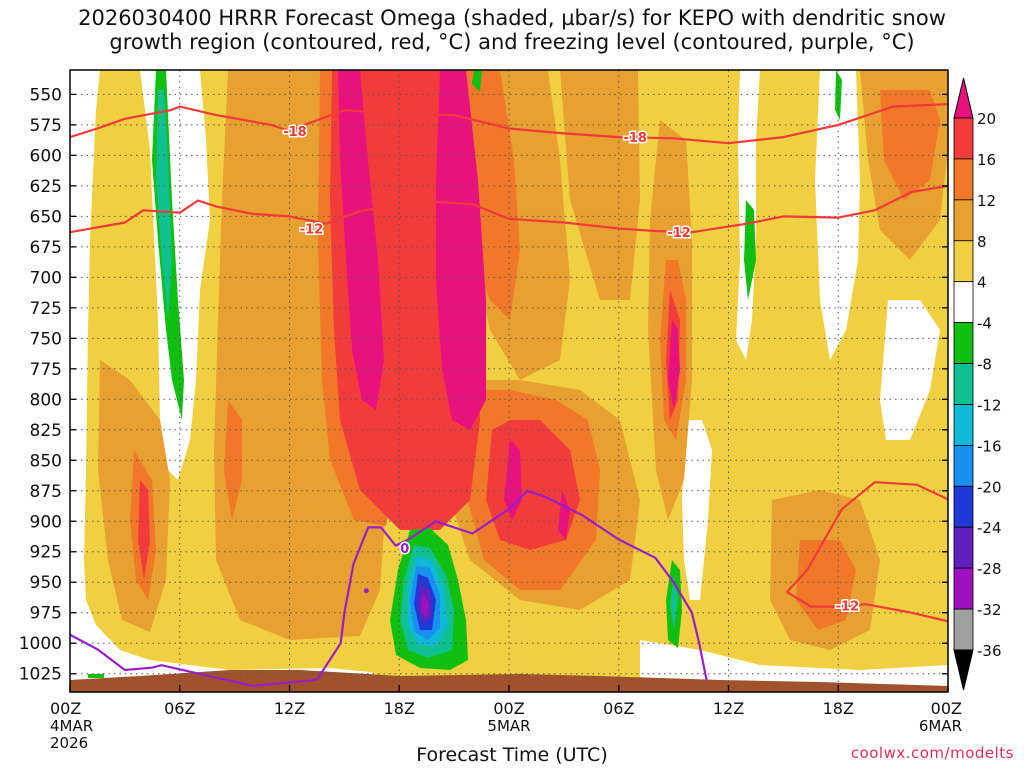 The width and height of the screenshot is (1024, 768). Describe the element at coordinates (982, 283) in the screenshot. I see `colorbar-label: 4` at that location.